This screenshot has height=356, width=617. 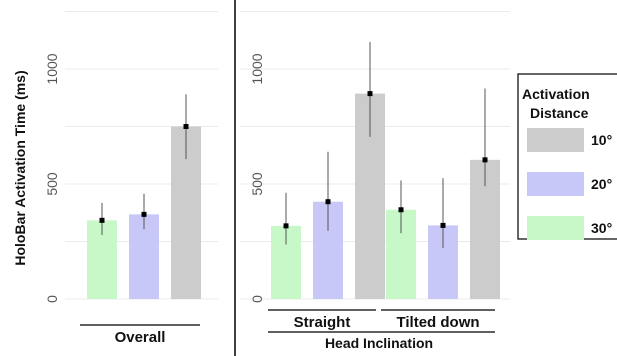 I want to click on group-label: Tilted down, so click(x=437, y=322).